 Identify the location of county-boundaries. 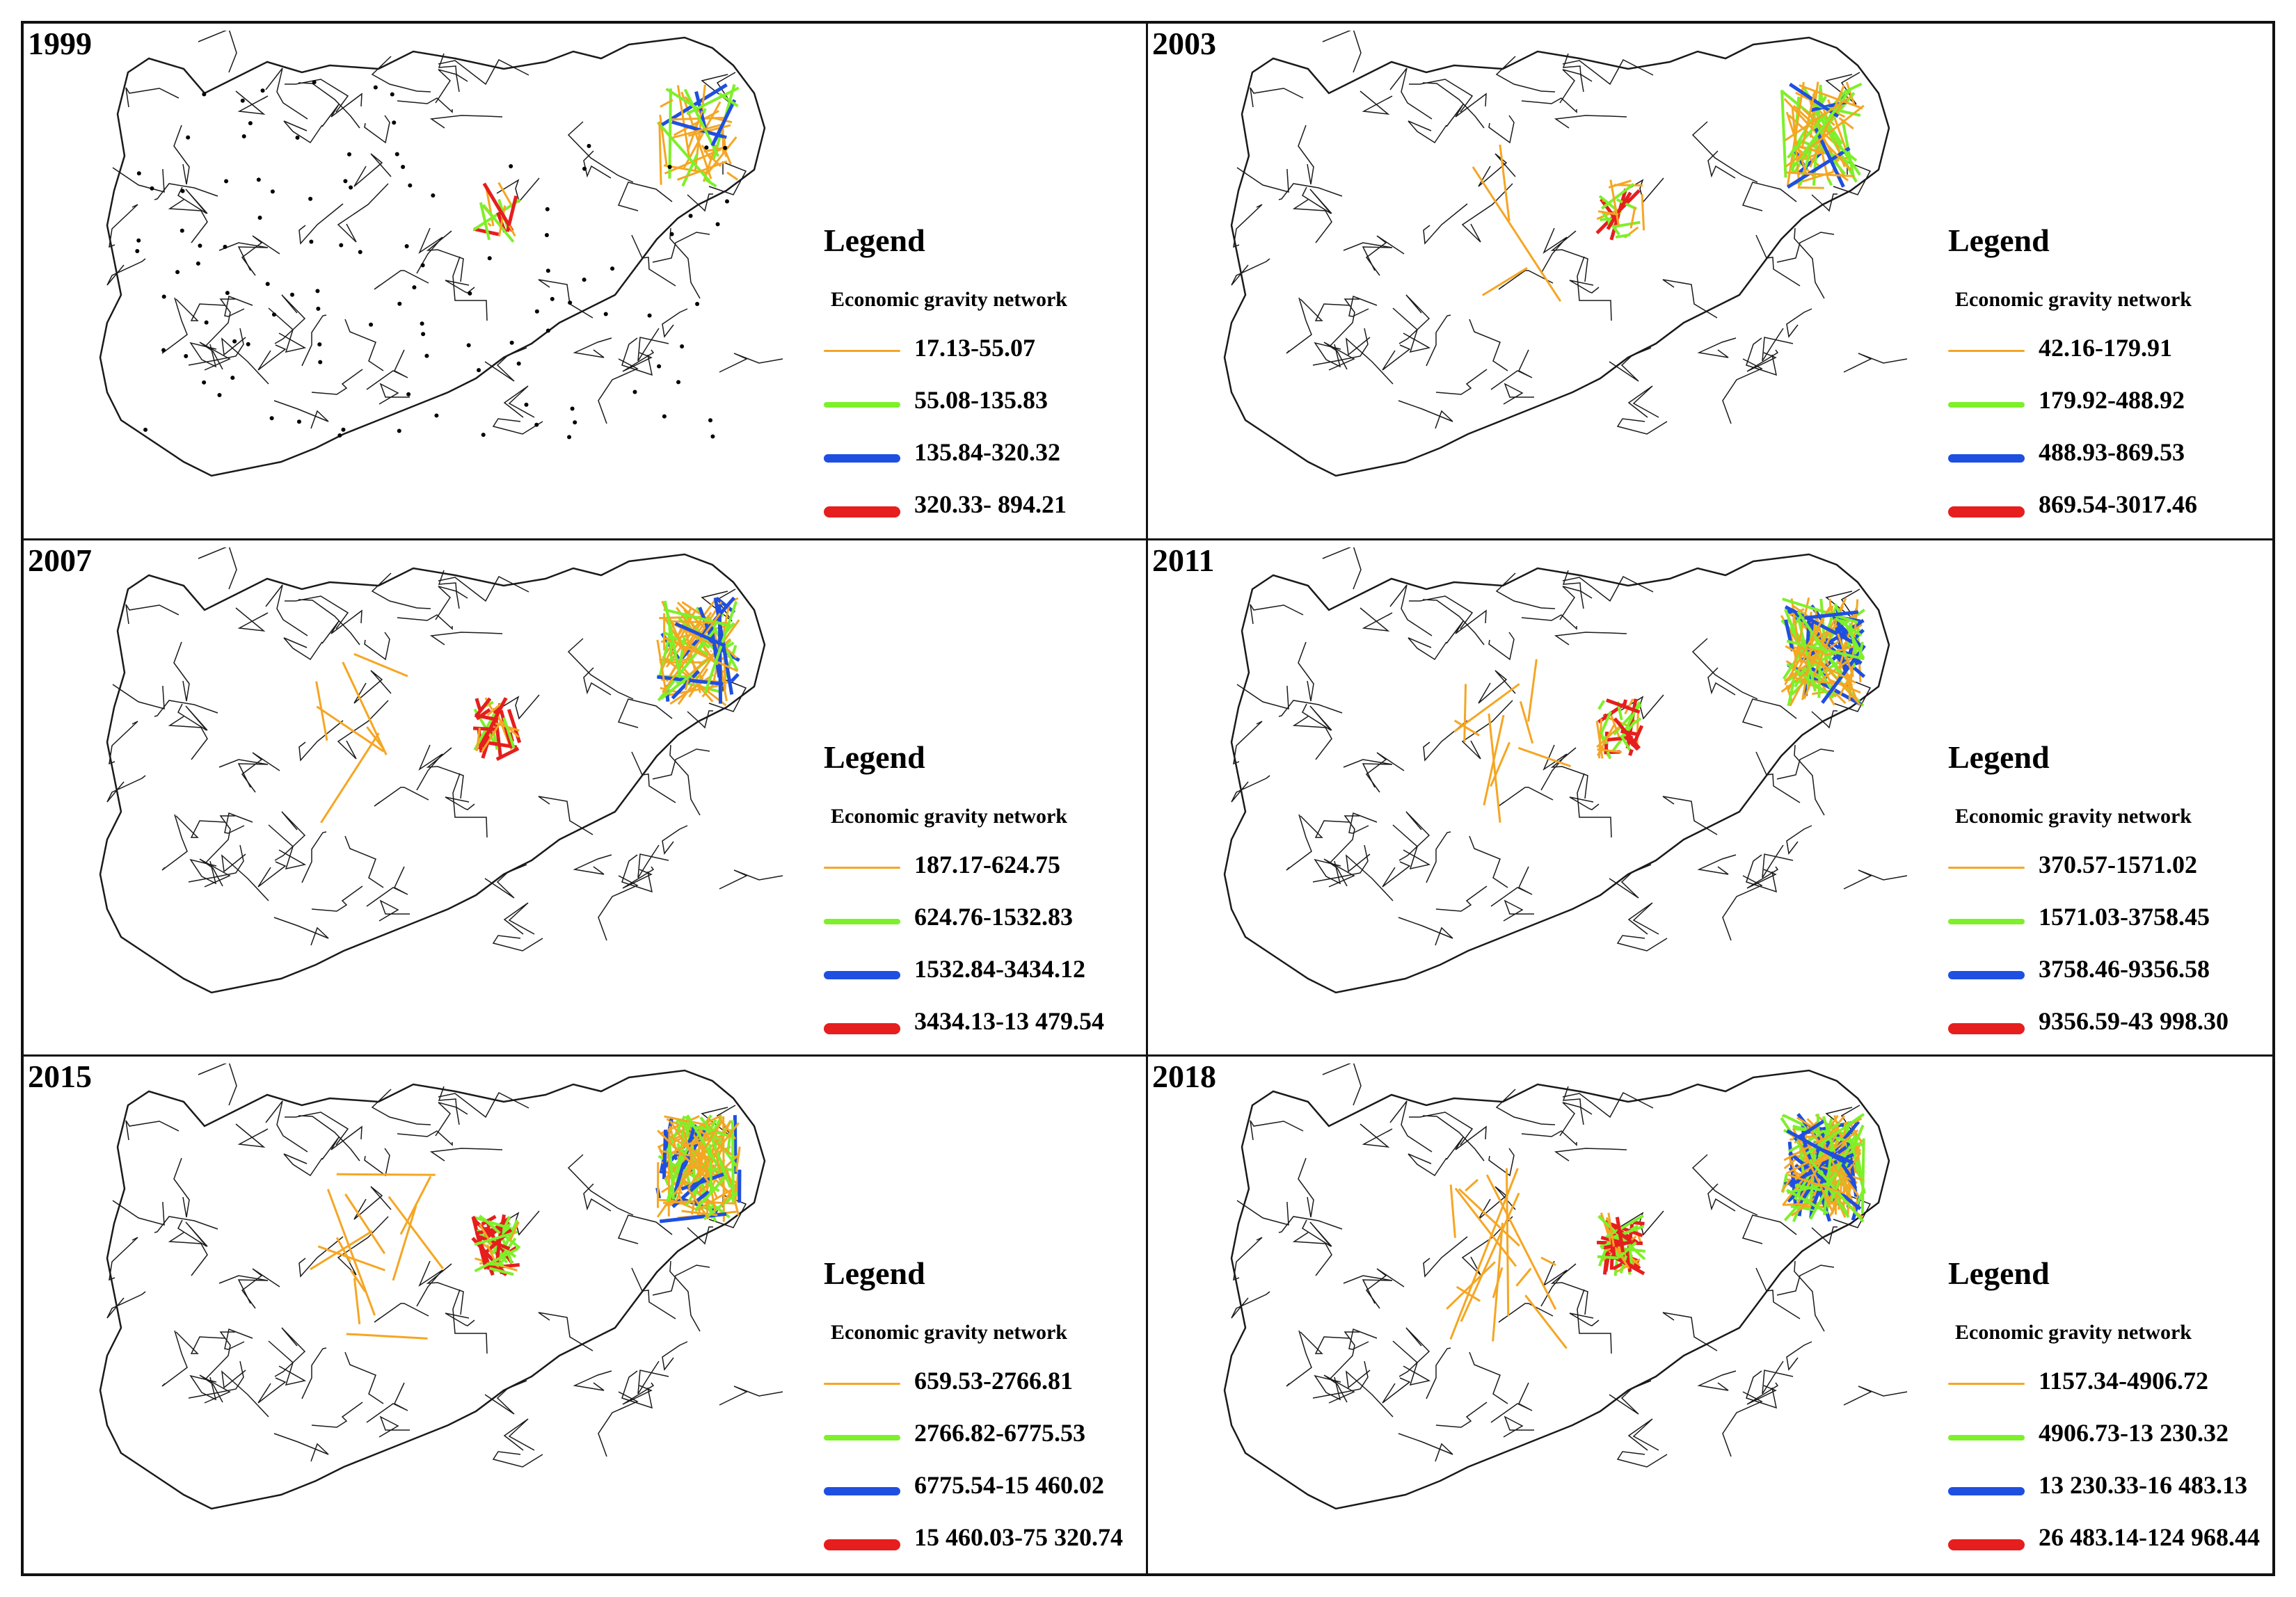
(444, 233).